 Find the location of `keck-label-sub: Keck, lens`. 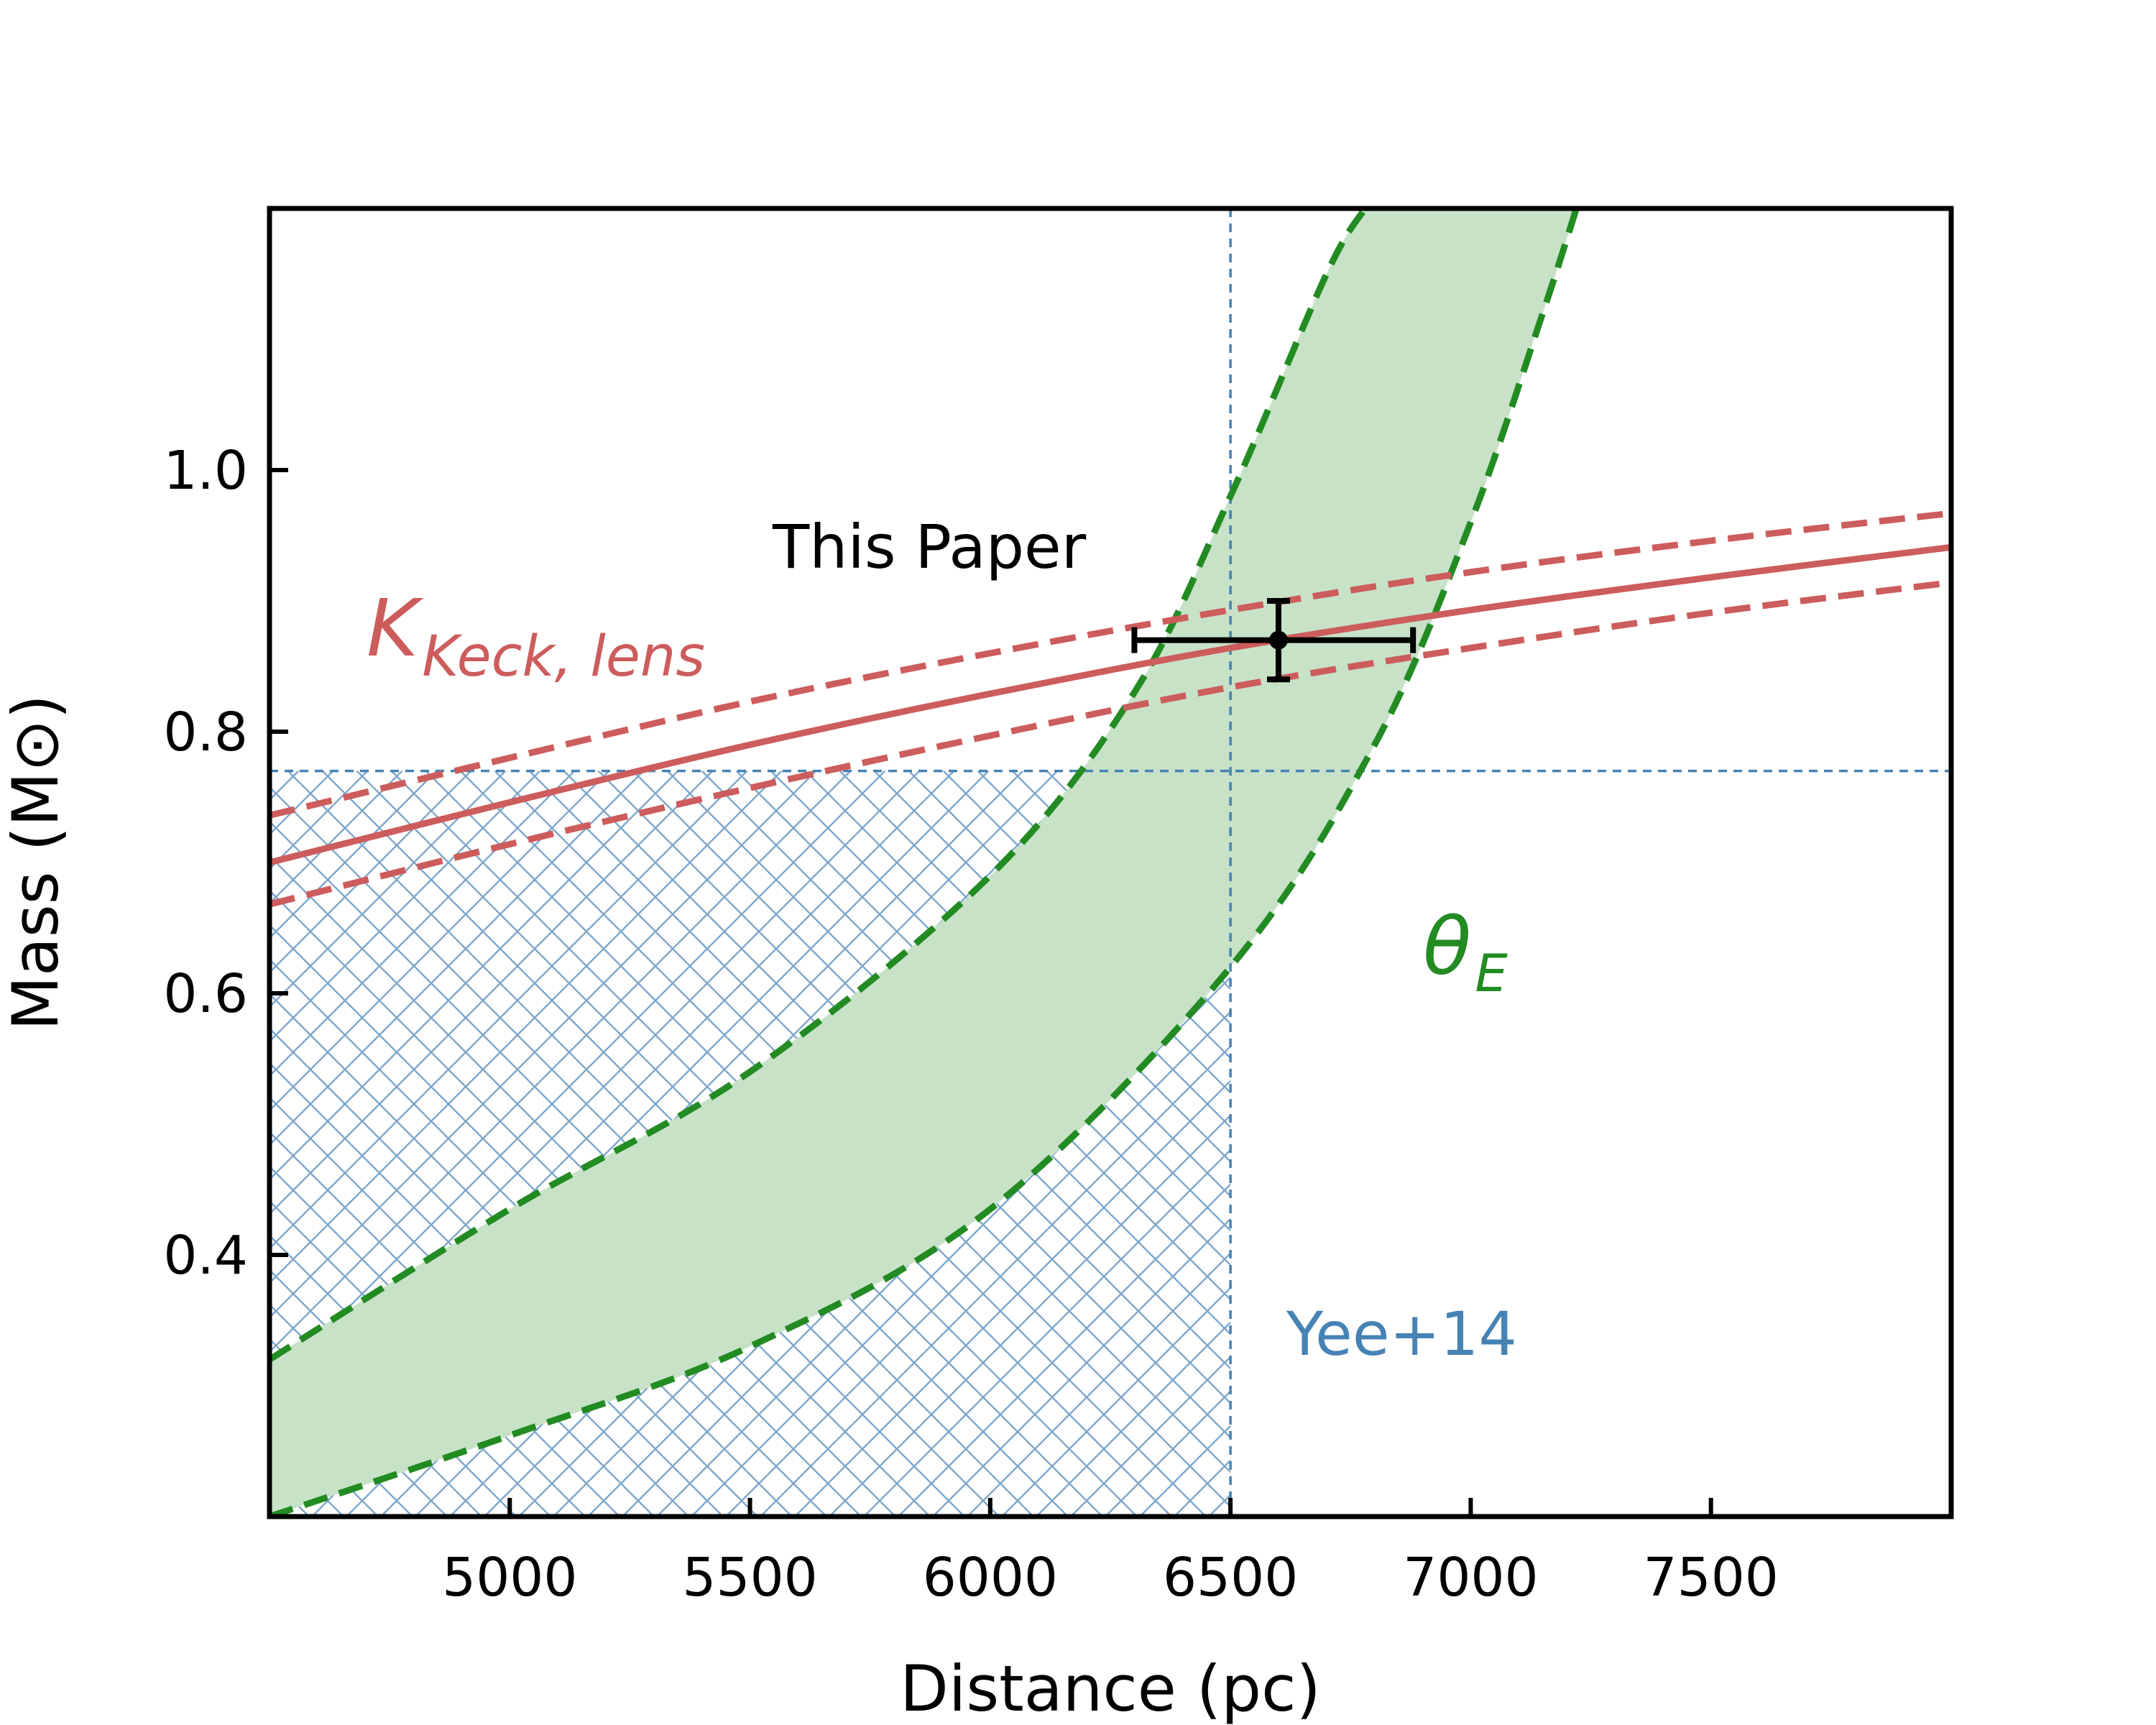

keck-label-sub: Keck, lens is located at coordinates (563, 657).